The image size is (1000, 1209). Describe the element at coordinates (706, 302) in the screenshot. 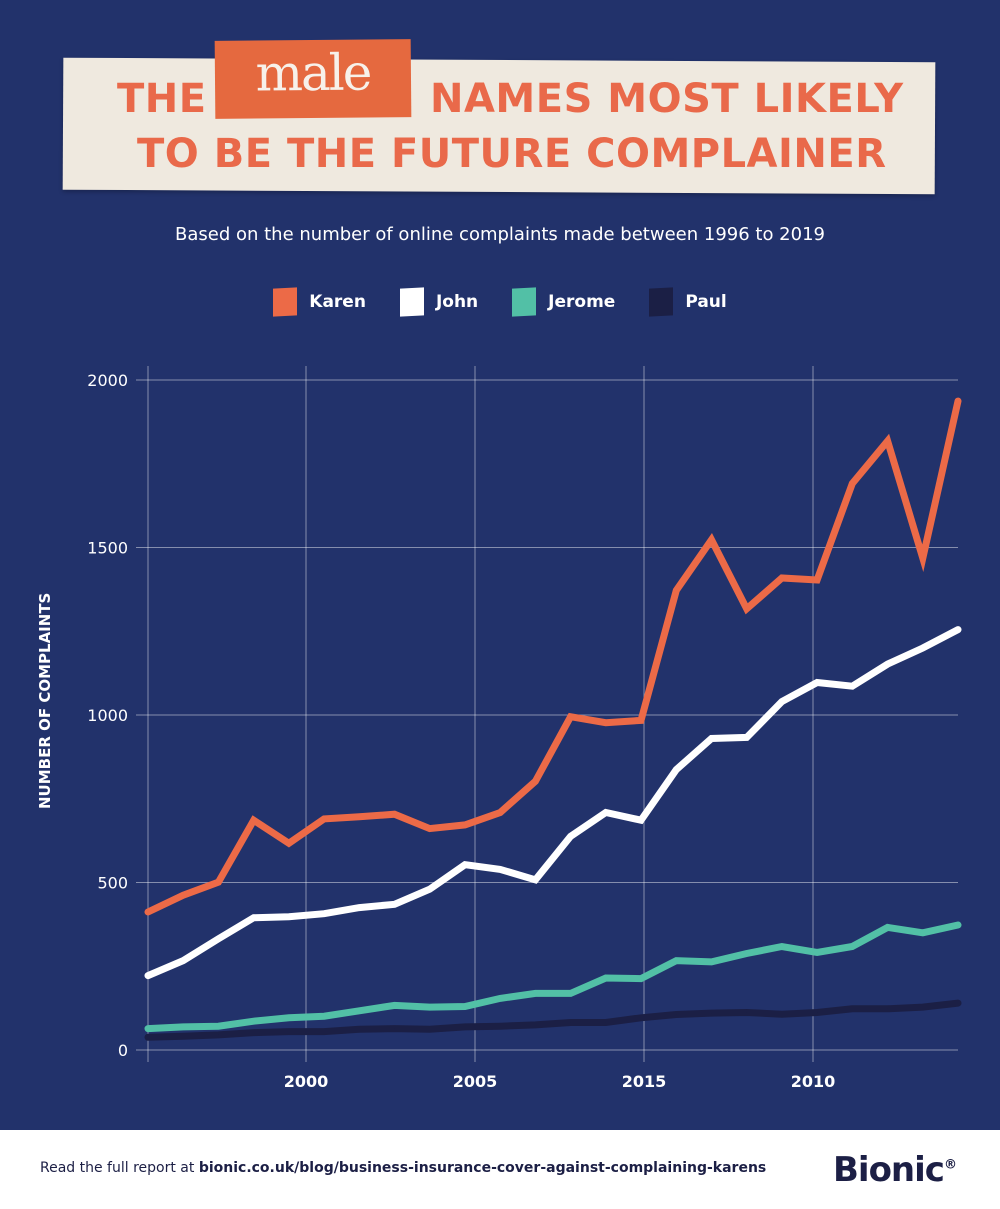

I see `legend-label: Paul` at that location.